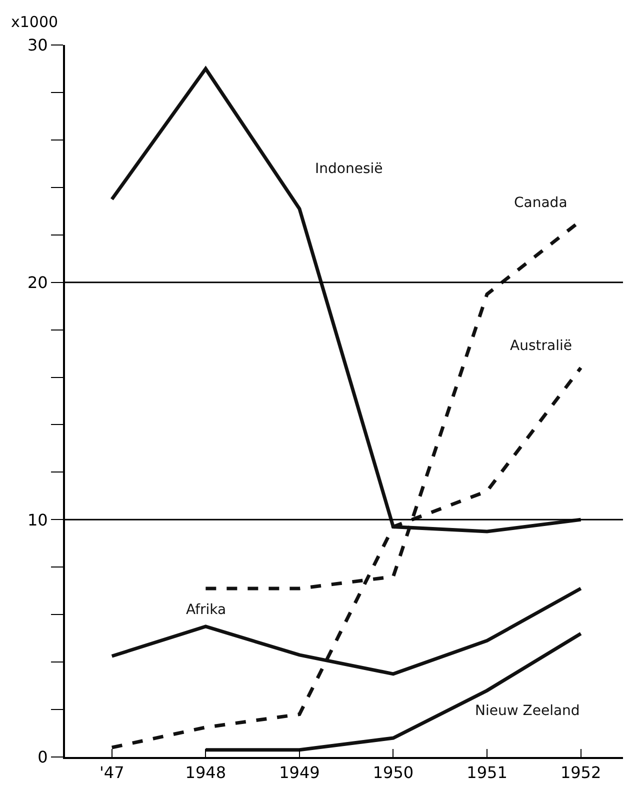 The width and height of the screenshot is (633, 792). What do you see at coordinates (541, 346) in the screenshot?
I see `series-label: Australië` at bounding box center [541, 346].